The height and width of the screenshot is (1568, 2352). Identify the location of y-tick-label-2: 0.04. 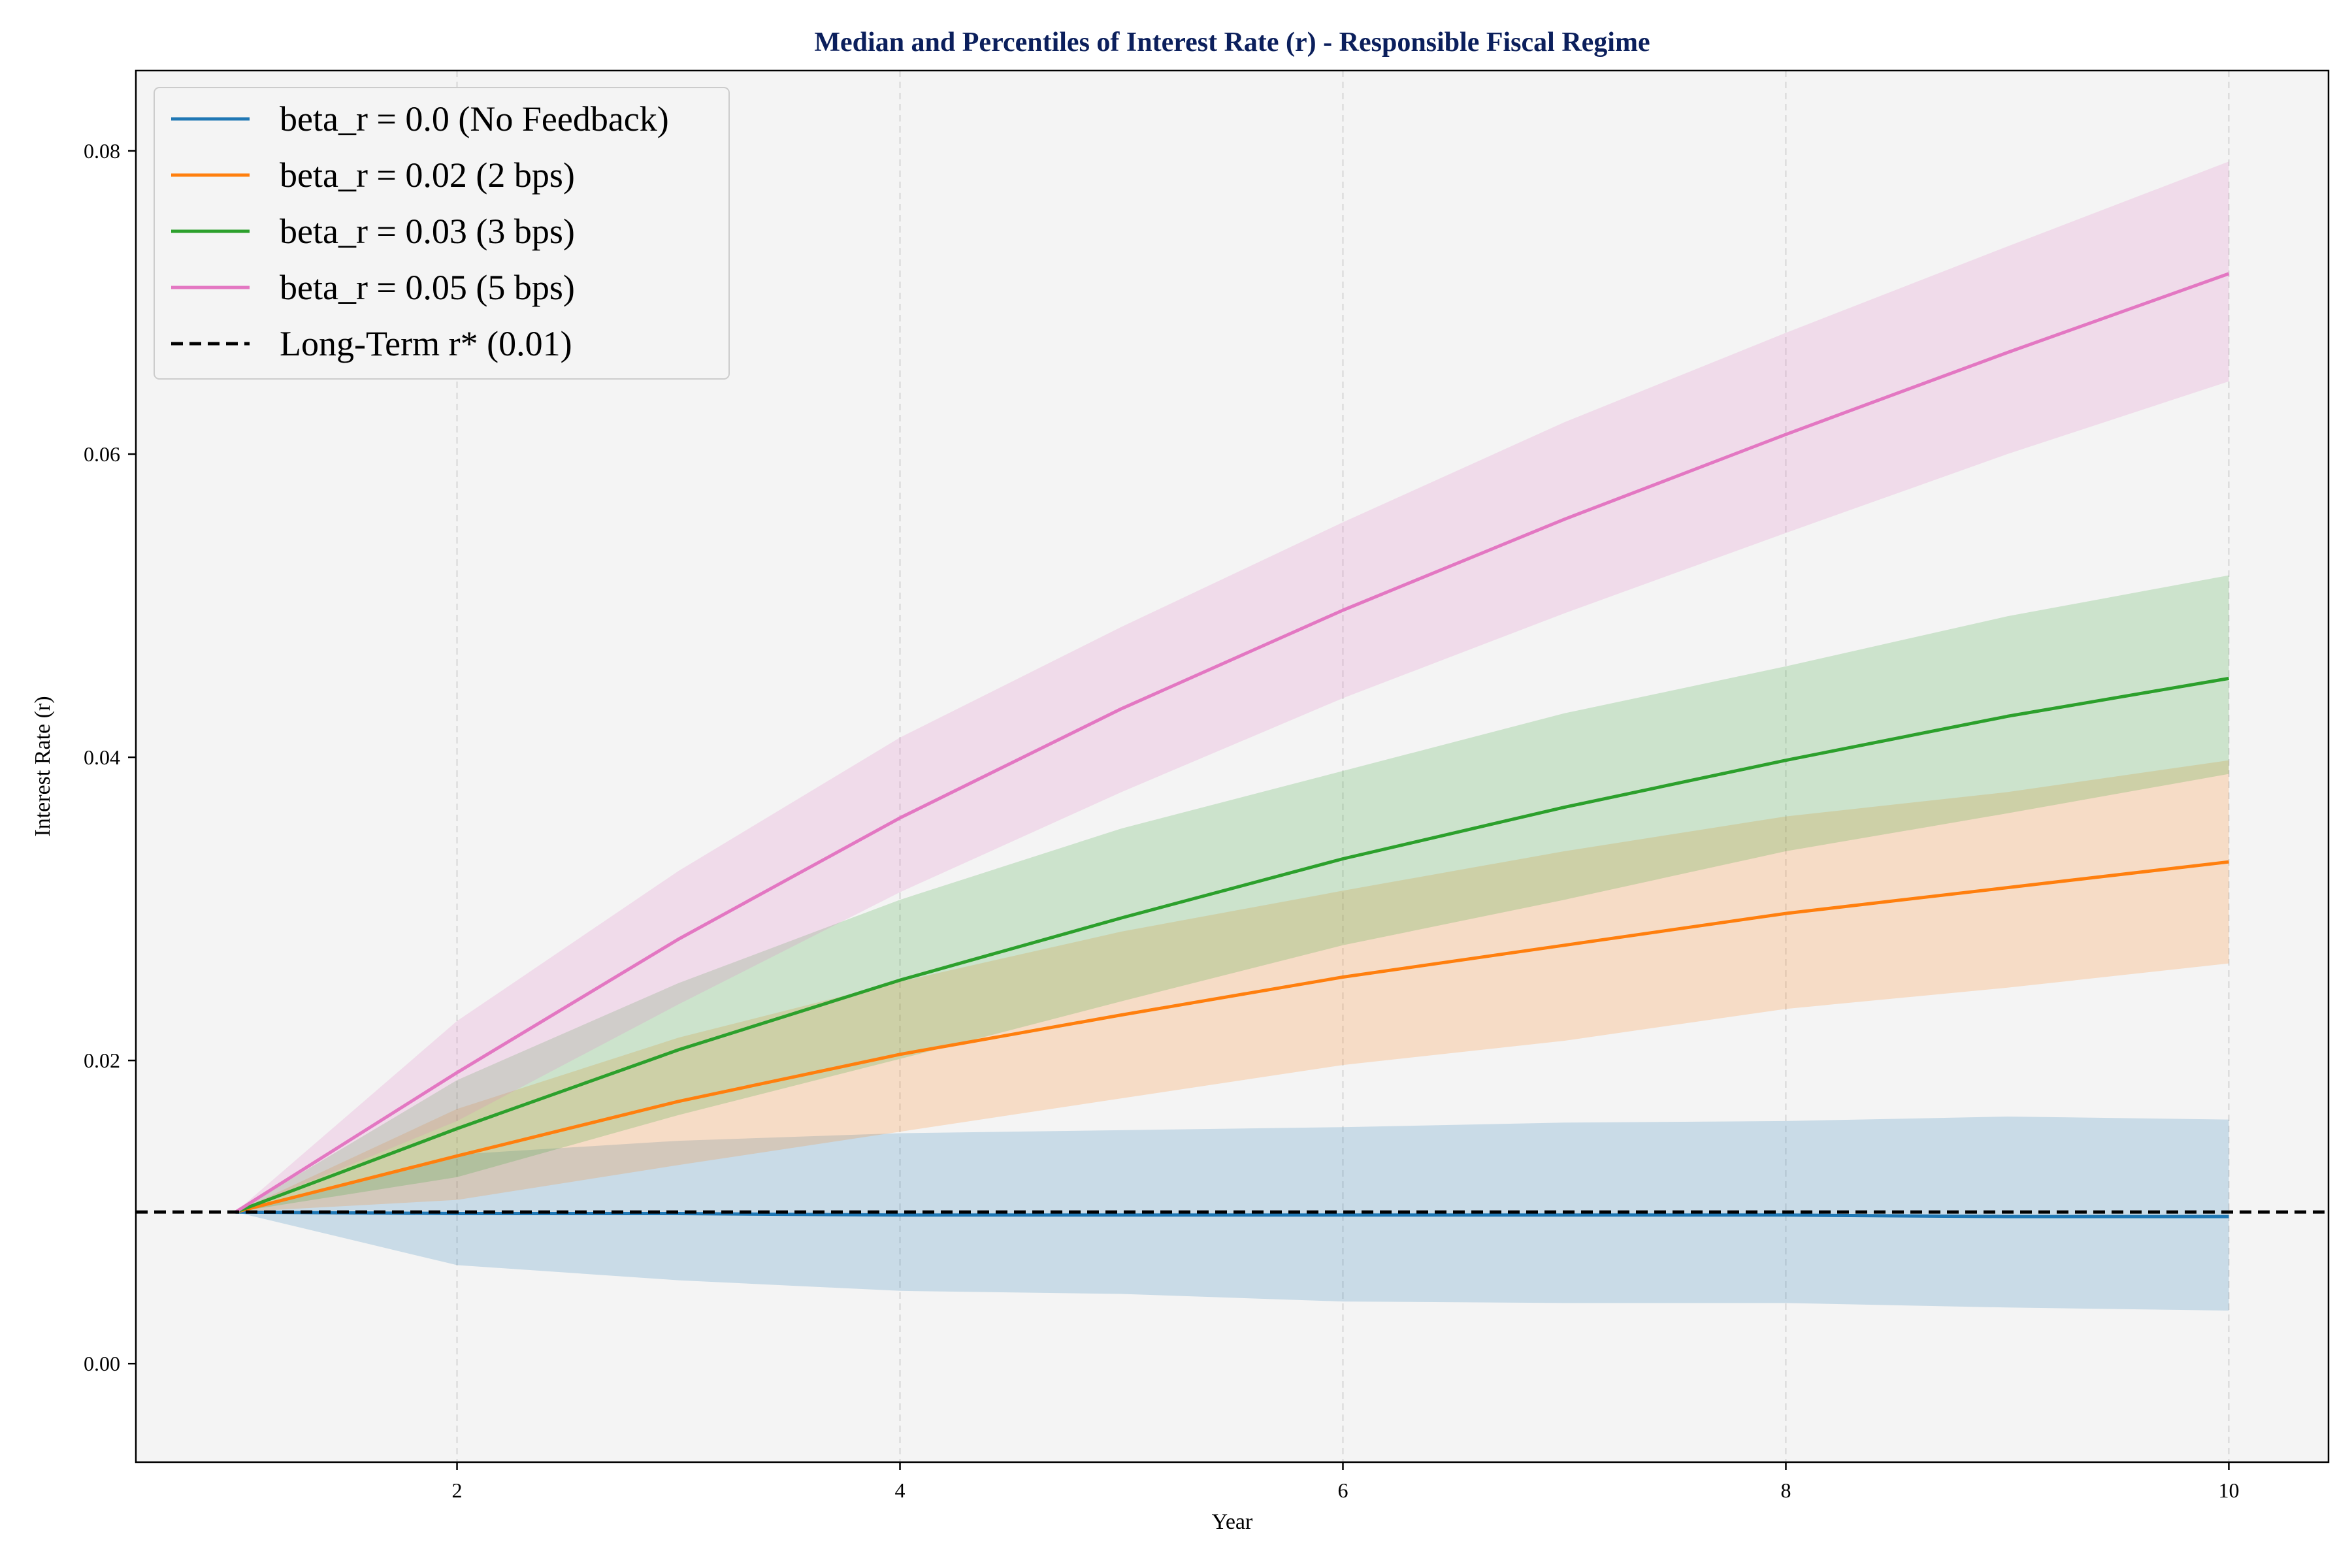
(102, 757).